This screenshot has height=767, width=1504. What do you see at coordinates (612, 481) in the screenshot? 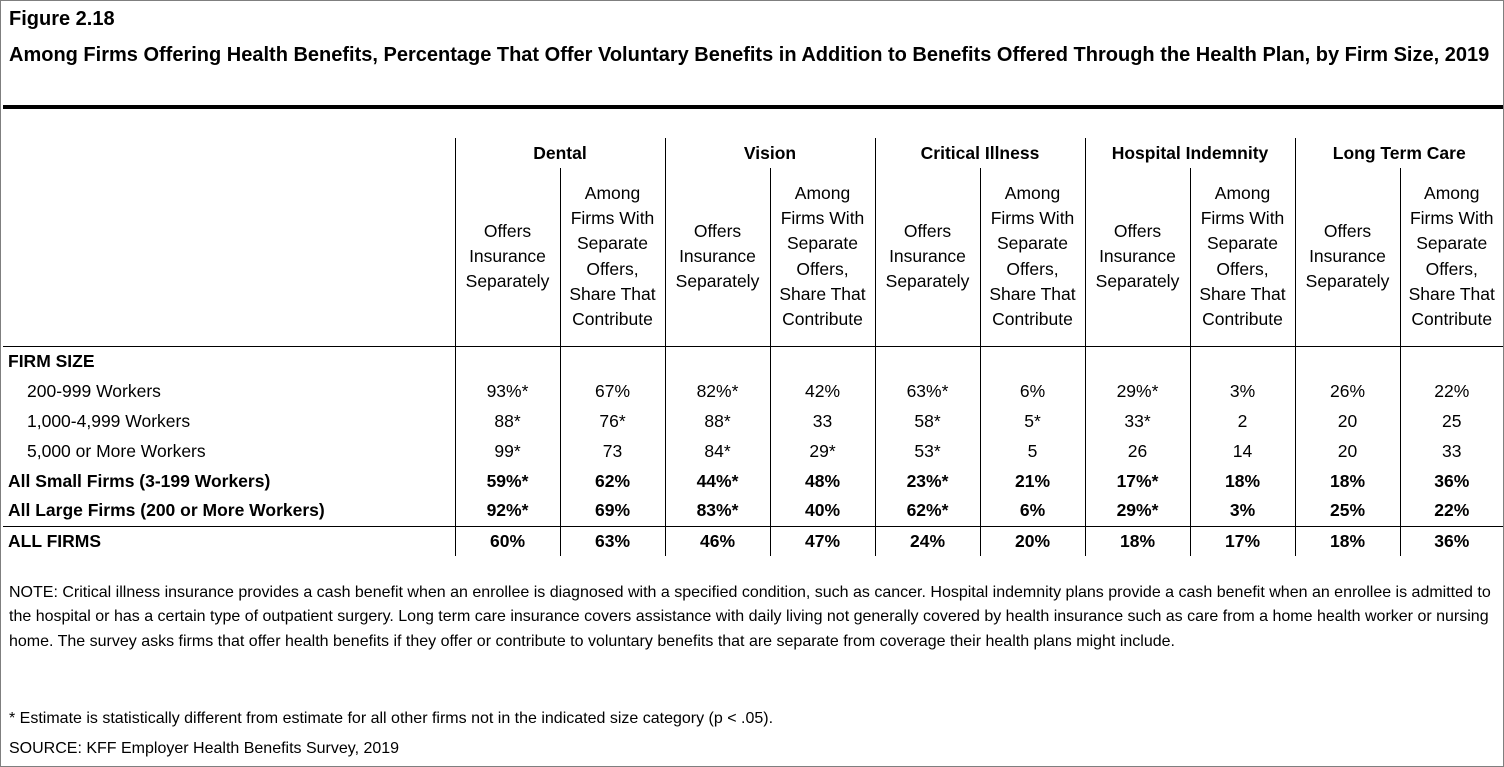
I see `table-cell: 62%` at bounding box center [612, 481].